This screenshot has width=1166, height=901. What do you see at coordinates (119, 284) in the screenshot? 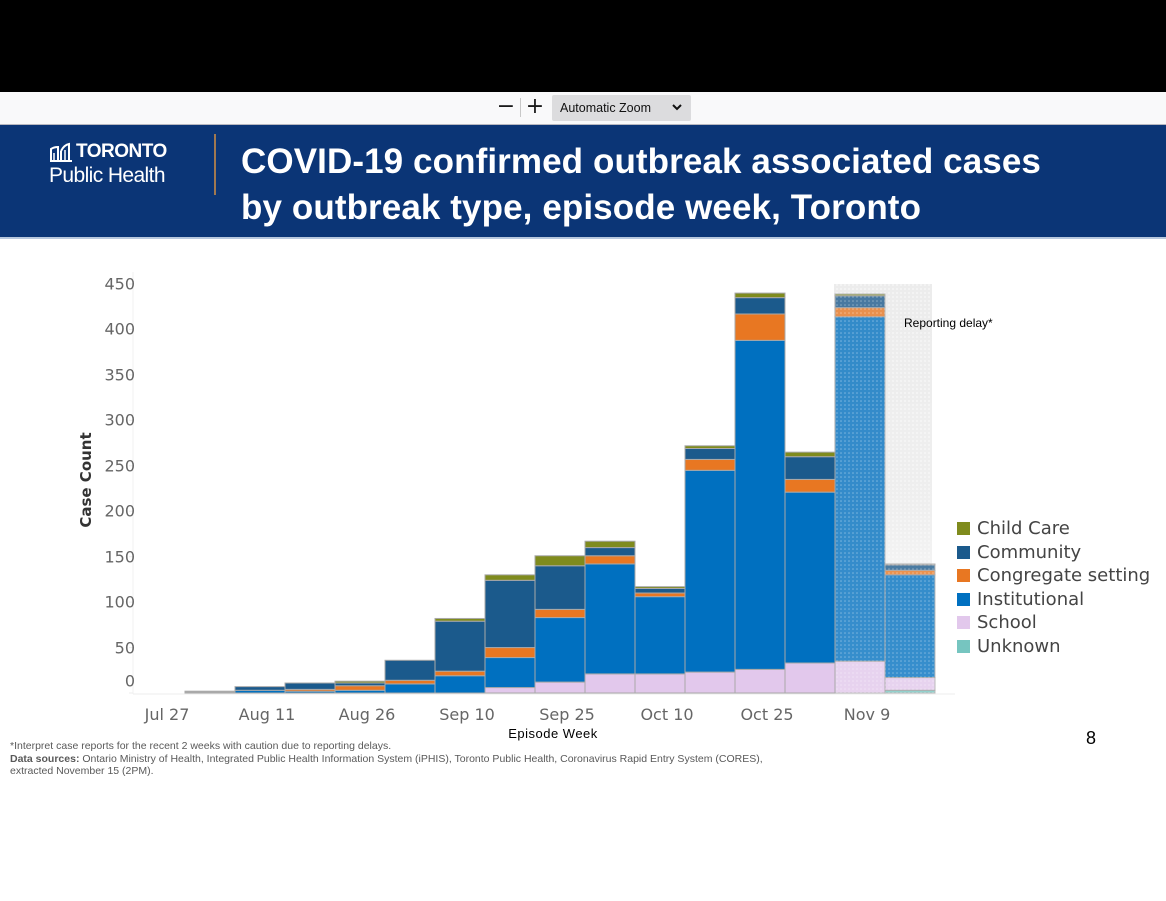
I see `y-tick-label: 450` at bounding box center [119, 284].